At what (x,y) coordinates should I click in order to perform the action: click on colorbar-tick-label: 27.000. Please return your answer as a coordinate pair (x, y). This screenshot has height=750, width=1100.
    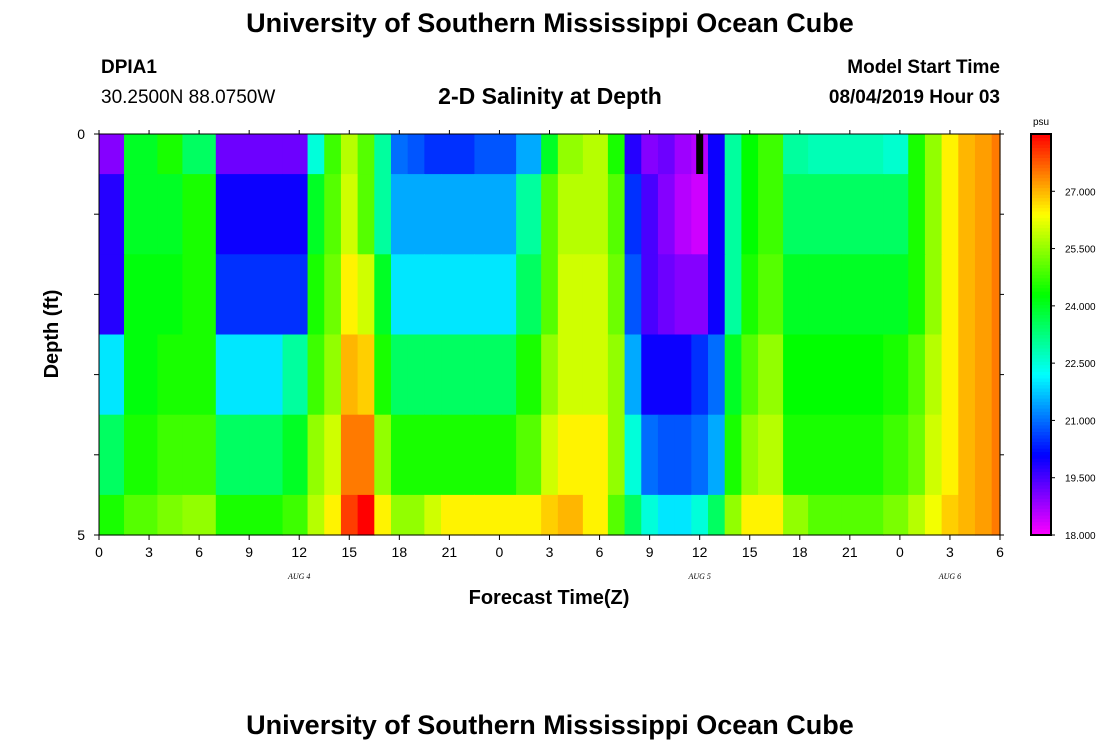
    Looking at the image, I should click on (1080, 192).